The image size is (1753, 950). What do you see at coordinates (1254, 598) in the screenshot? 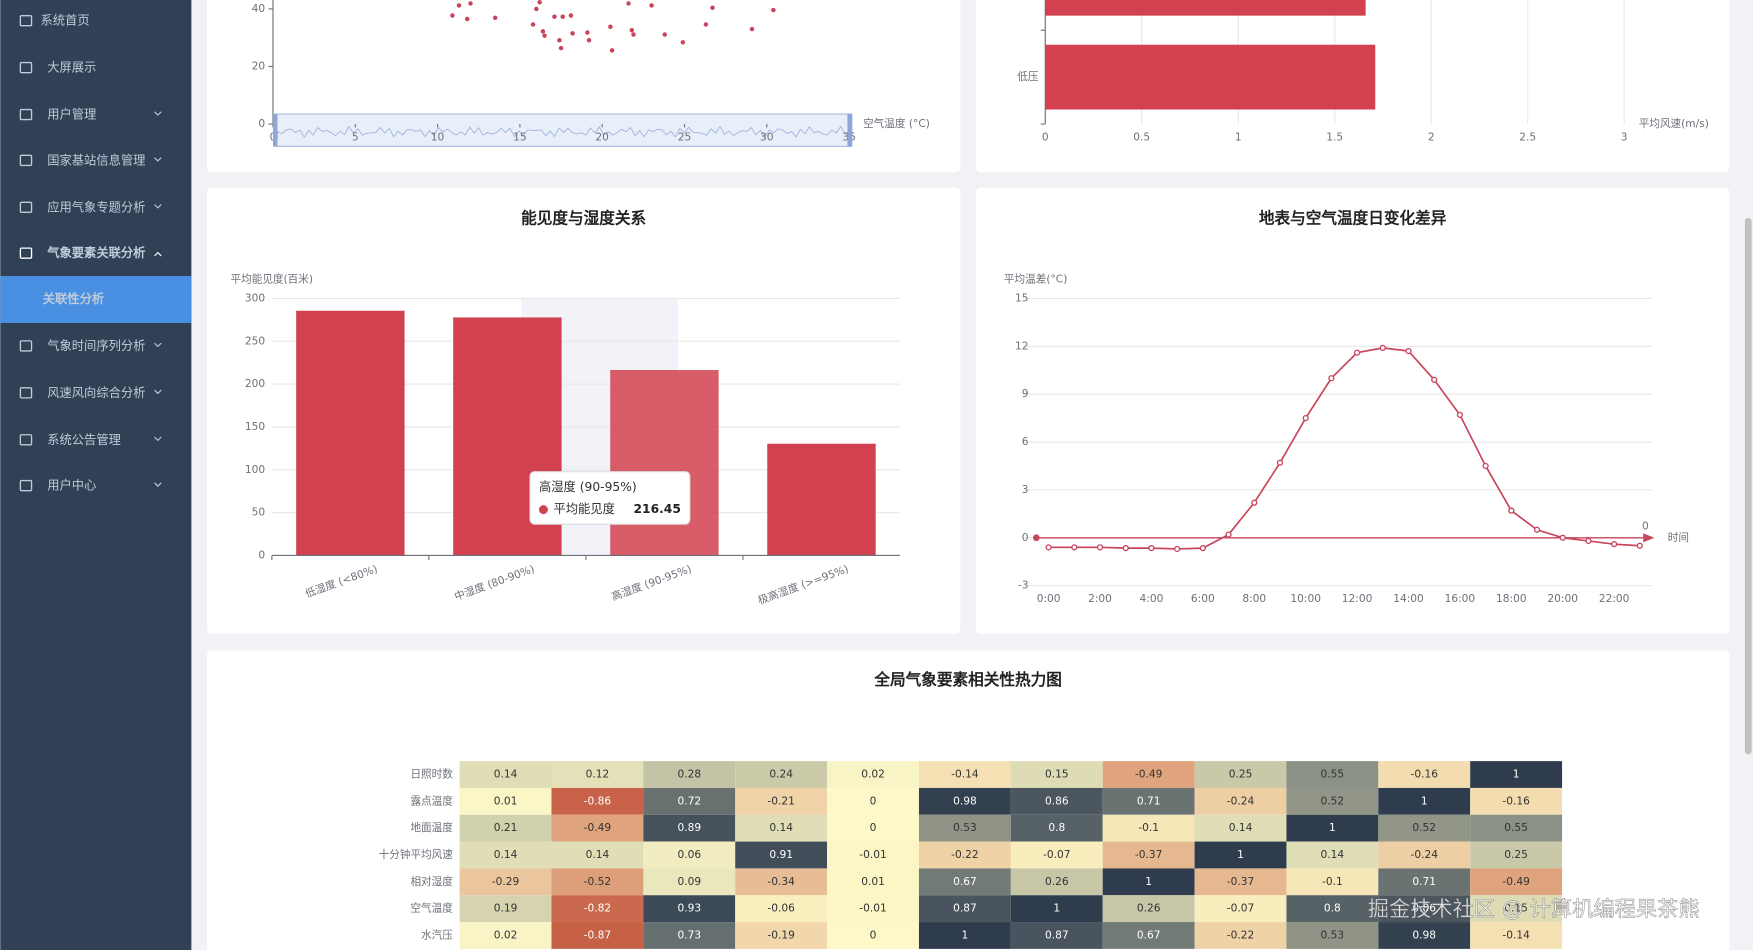
I see `x-tick-label: 8:00` at bounding box center [1254, 598].